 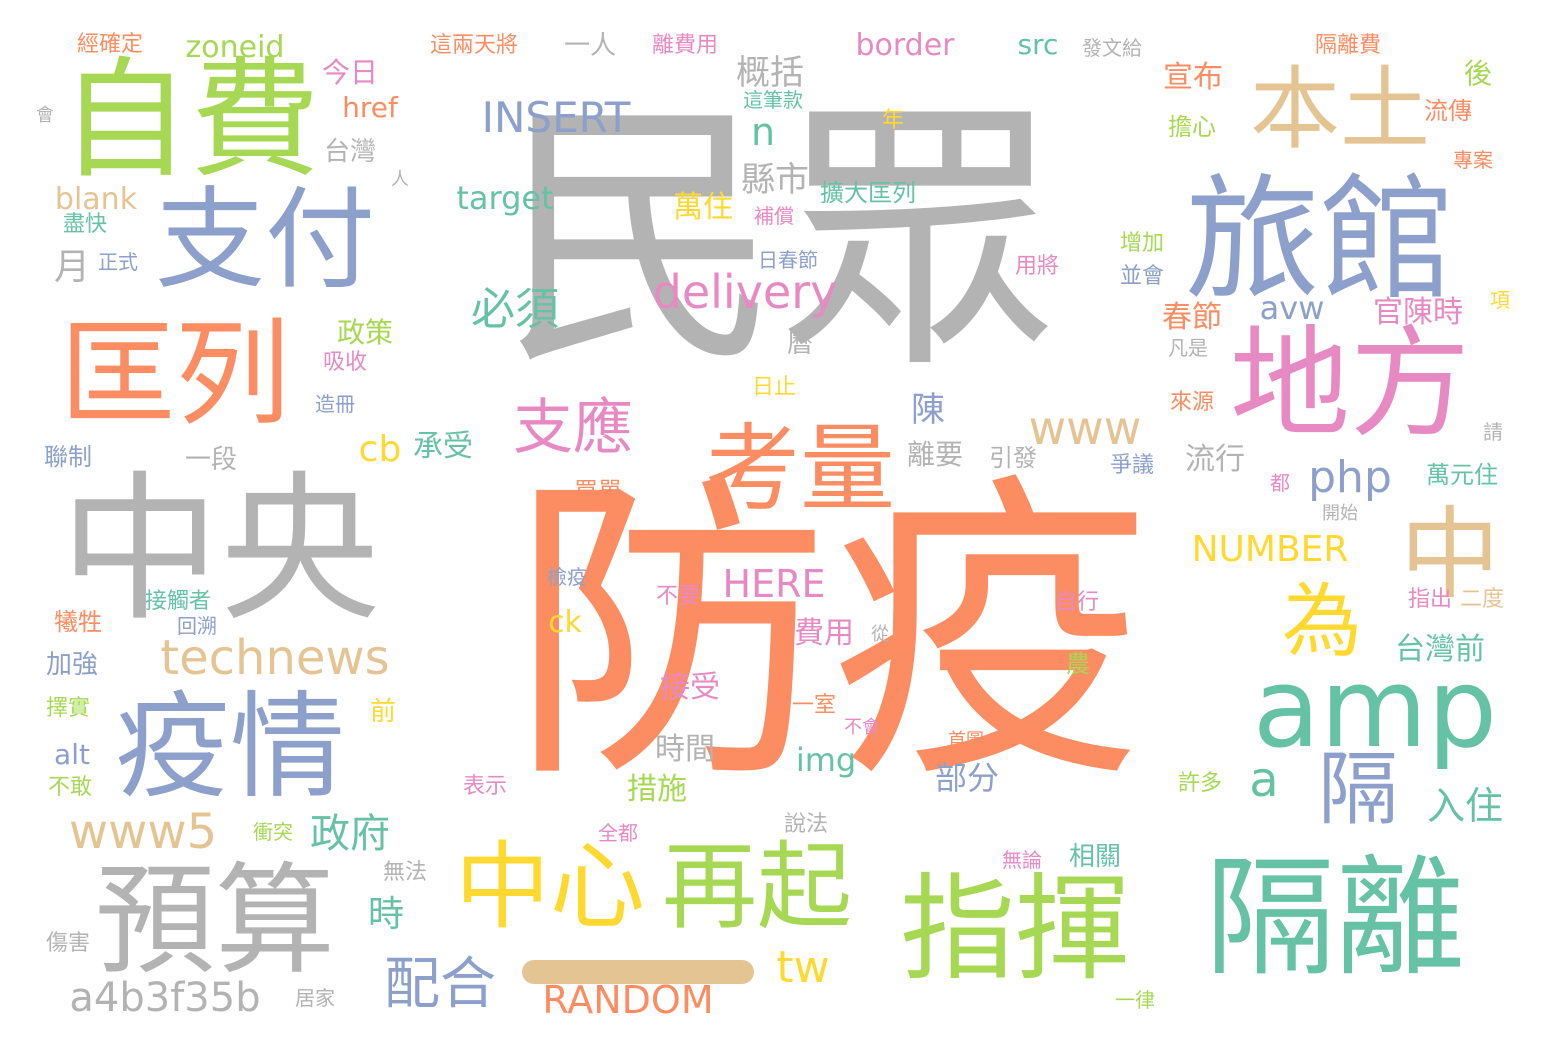 What do you see at coordinates (1493, 432) in the screenshot?
I see `word-qing: 請` at bounding box center [1493, 432].